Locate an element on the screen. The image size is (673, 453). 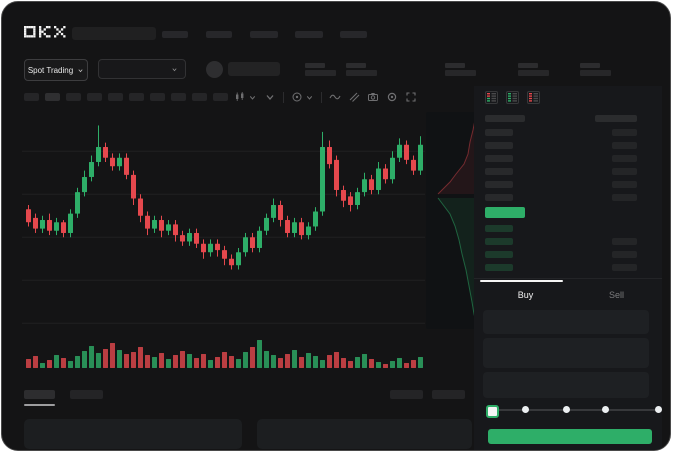
toolbar-divider is located at coordinates (283, 97).